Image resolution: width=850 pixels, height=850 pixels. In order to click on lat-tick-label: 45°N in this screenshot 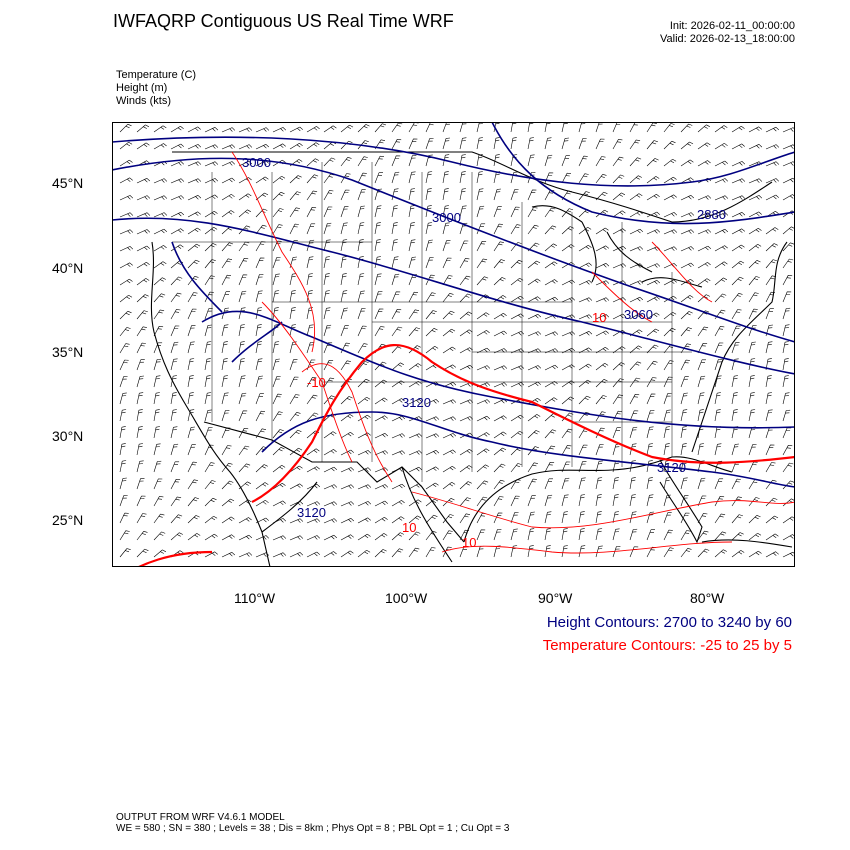, I will do `click(68, 183)`.